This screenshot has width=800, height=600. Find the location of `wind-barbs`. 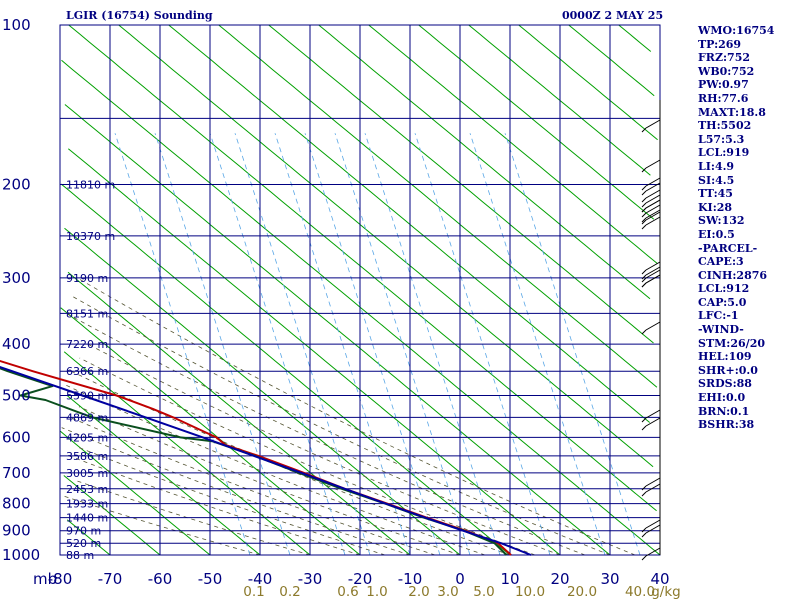

wind-barbs is located at coordinates (651, 330).